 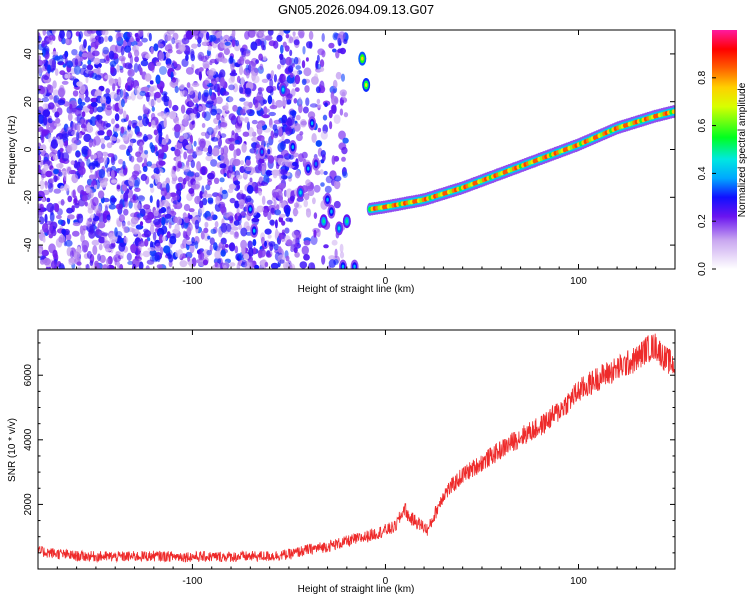 I want to click on colorbar-tick-label: 0.2, so click(x=702, y=221).